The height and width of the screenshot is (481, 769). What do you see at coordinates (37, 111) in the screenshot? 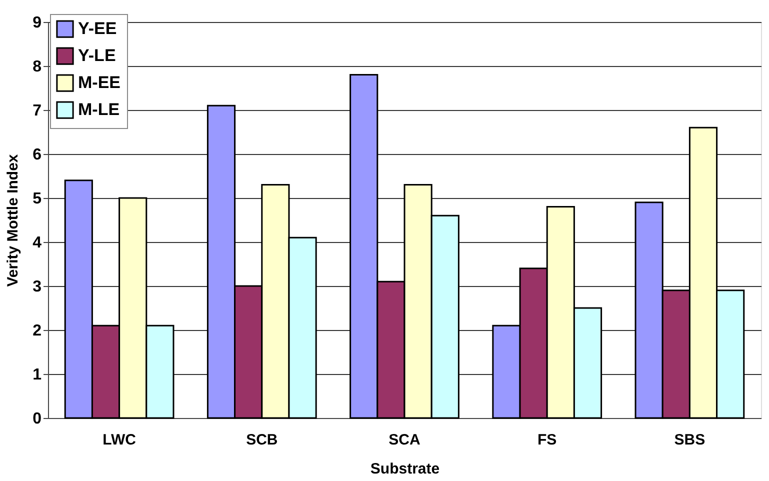
I see `y-tick-label: 7` at bounding box center [37, 111].